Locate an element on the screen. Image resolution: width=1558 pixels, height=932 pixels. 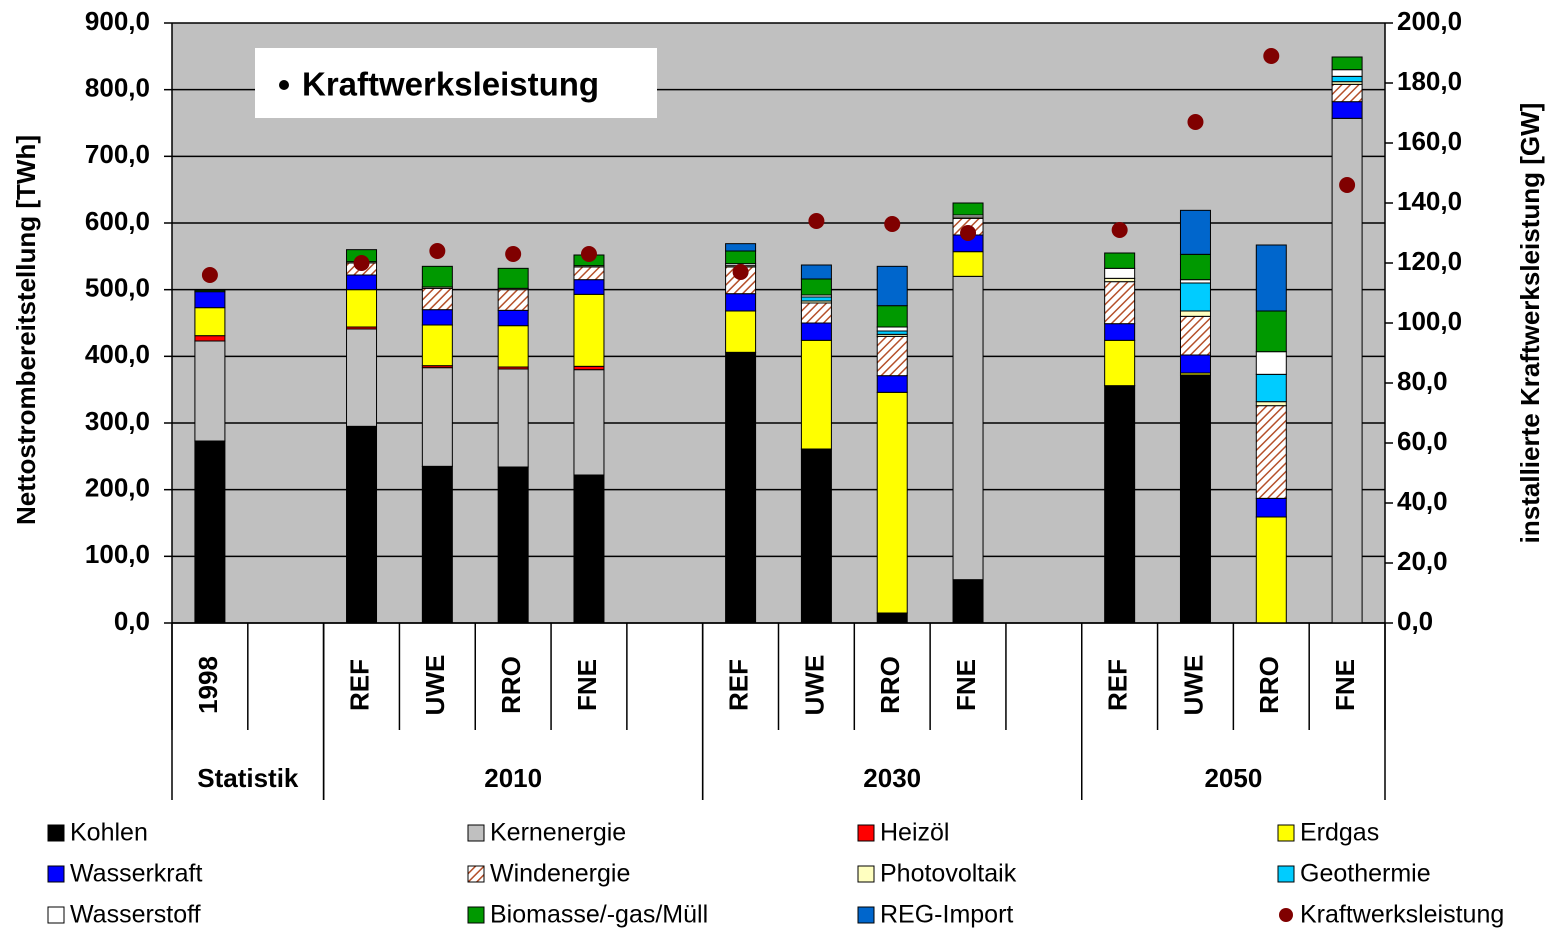
legend-label: Photovoltaik is located at coordinates (948, 874).